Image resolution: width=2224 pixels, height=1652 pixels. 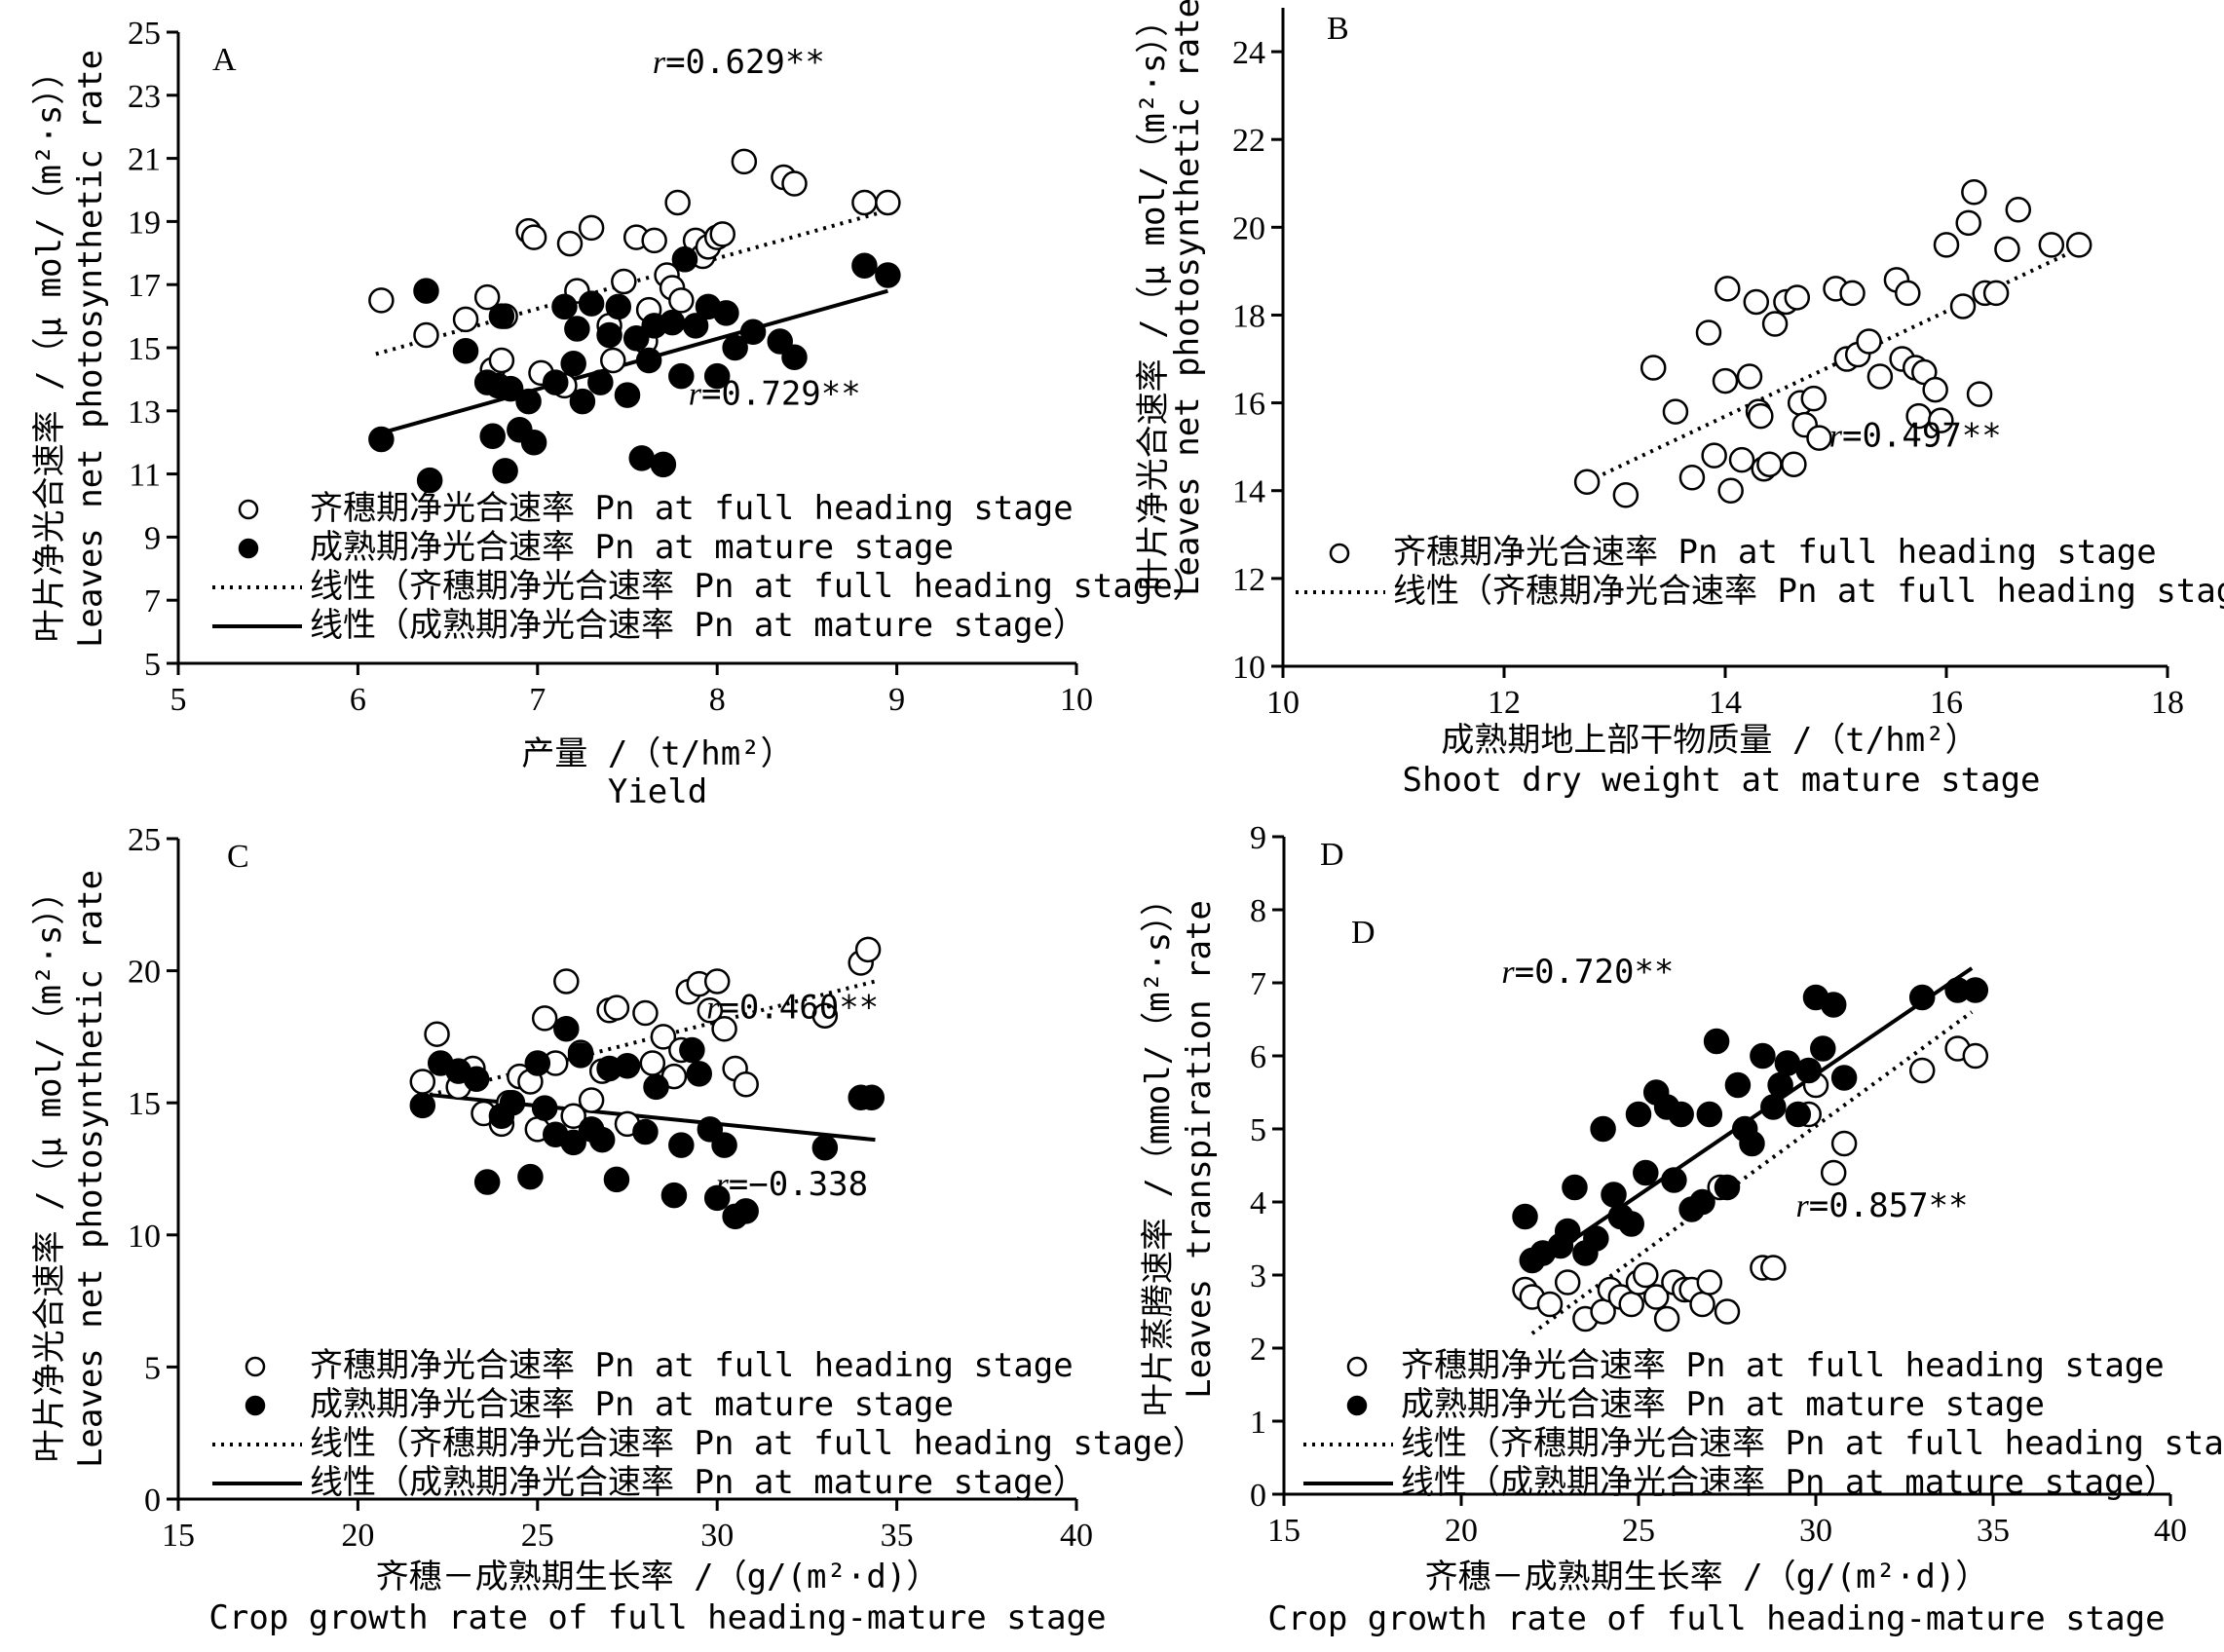 I want to click on x-tick-label: 16, so click(x=1946, y=703).